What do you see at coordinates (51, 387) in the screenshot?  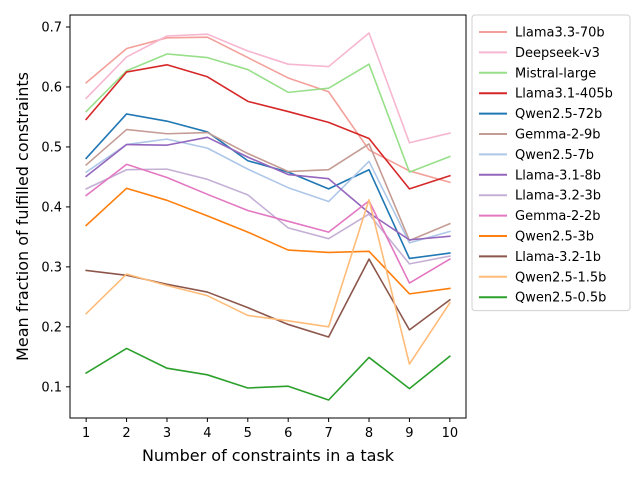 I see `y-tick-label: 0.1` at bounding box center [51, 387].